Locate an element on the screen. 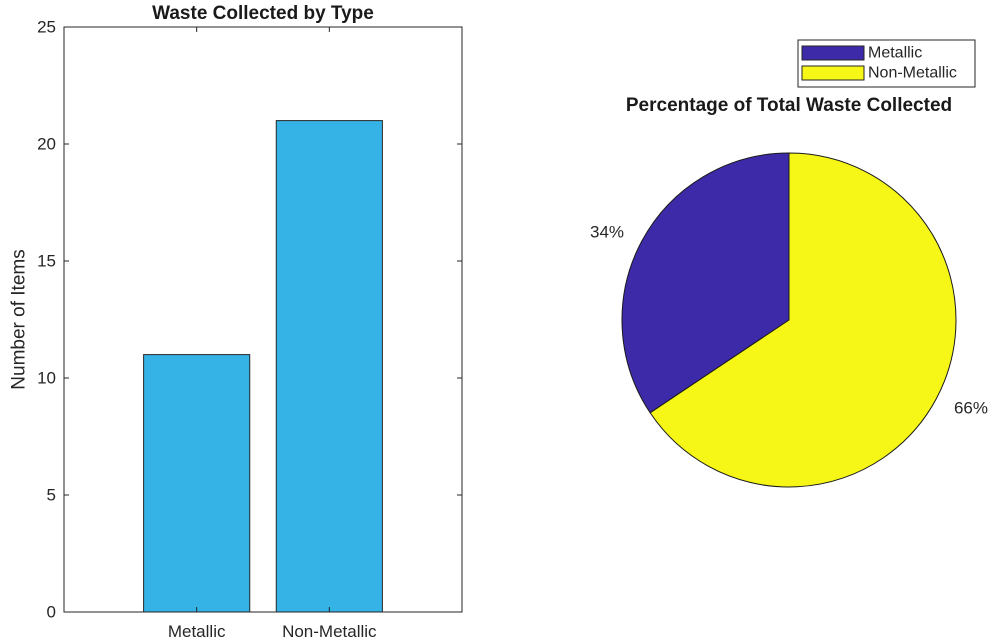 This screenshot has width=994, height=641. y-tick-label: 0 is located at coordinates (51, 612).